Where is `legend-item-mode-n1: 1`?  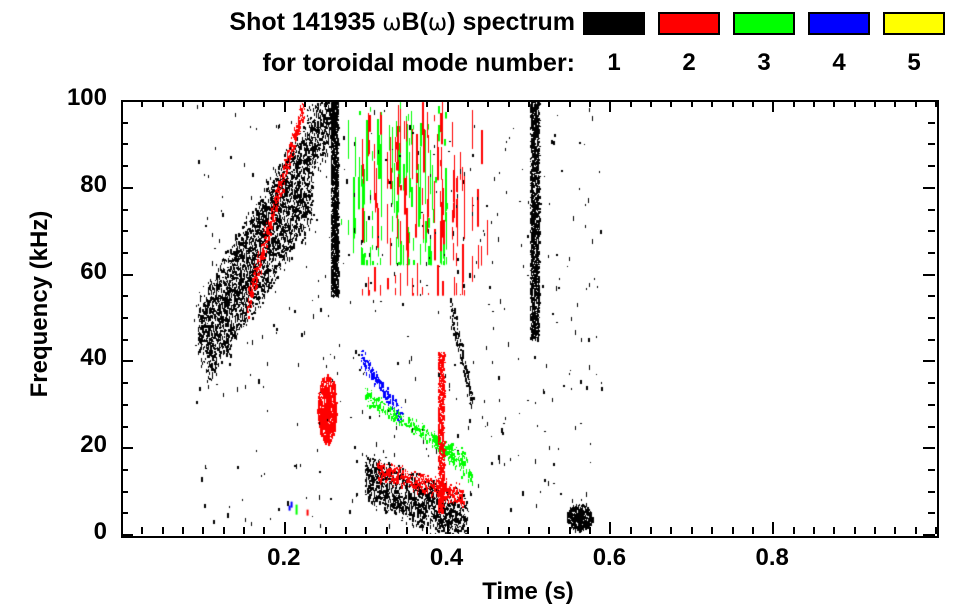 legend-item-mode-n1: 1 is located at coordinates (614, 46).